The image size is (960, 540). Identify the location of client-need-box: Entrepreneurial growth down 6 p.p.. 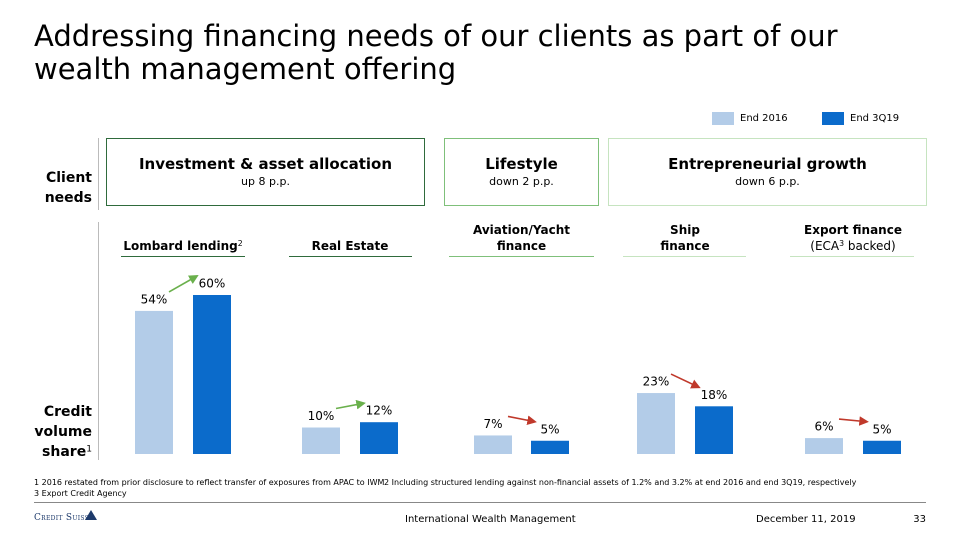
(767, 172).